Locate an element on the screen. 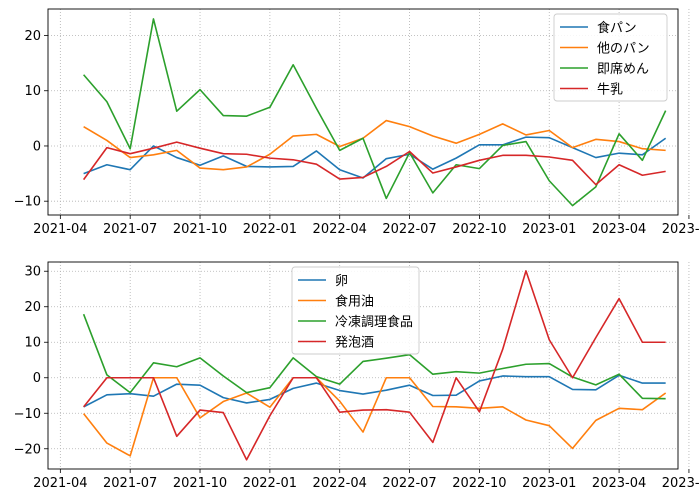 This screenshot has height=504, width=699. legend-label-2: 食用油 is located at coordinates (354, 302).